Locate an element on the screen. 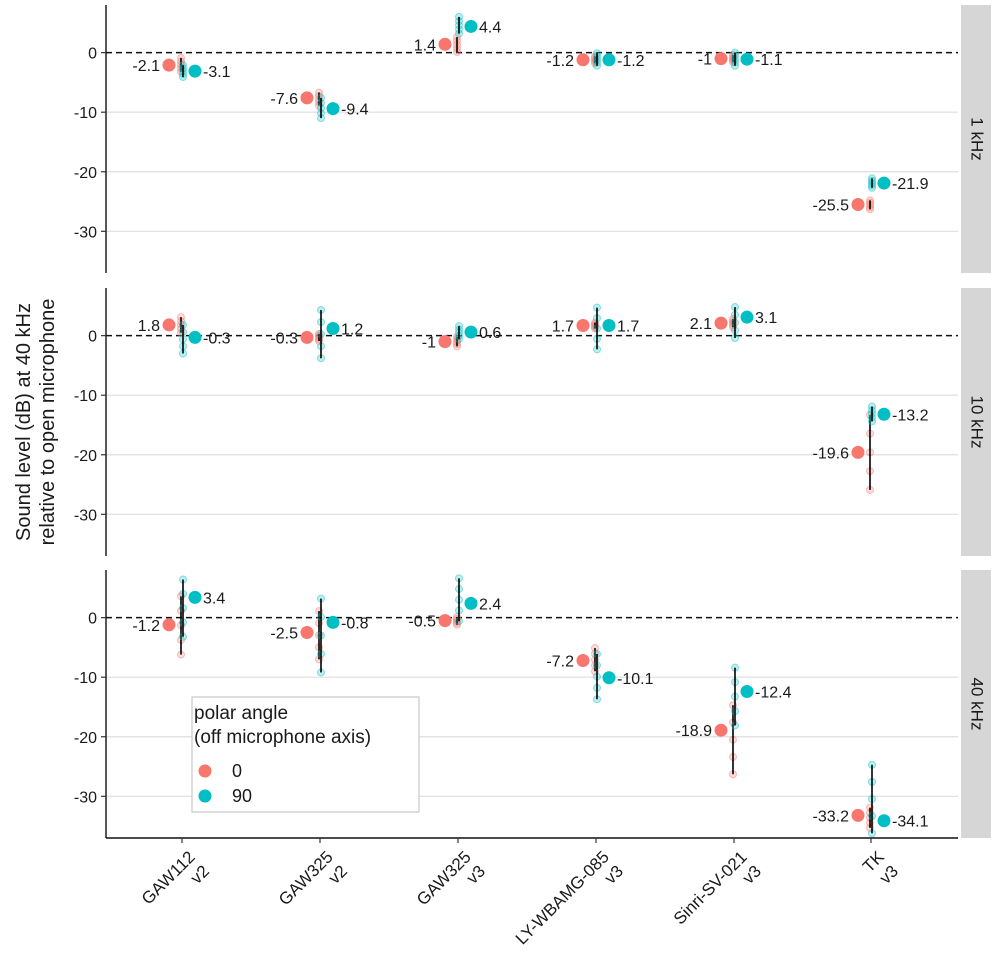  data-label: 1.8 is located at coordinates (149, 326).